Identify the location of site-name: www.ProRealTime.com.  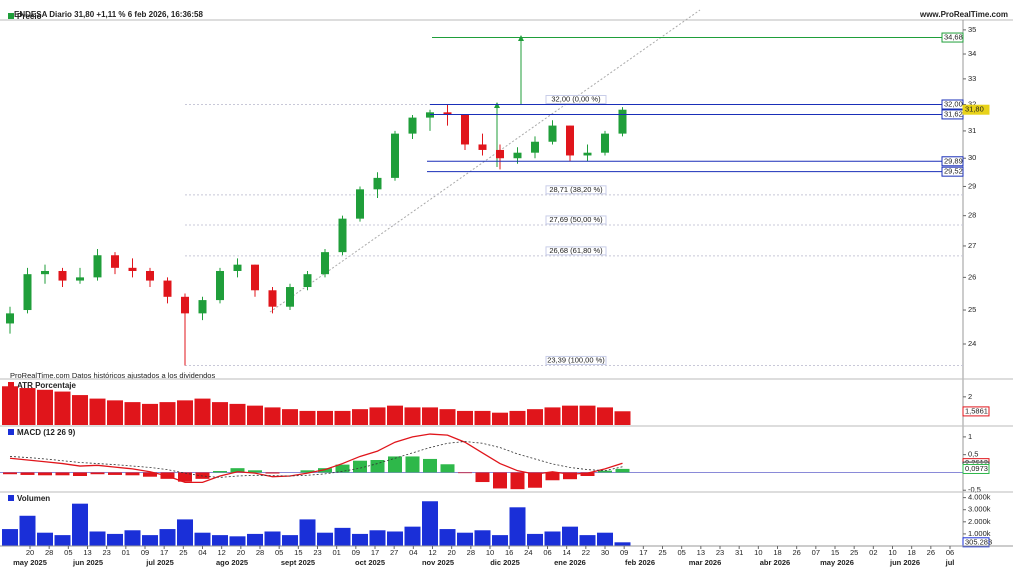
(963, 14).